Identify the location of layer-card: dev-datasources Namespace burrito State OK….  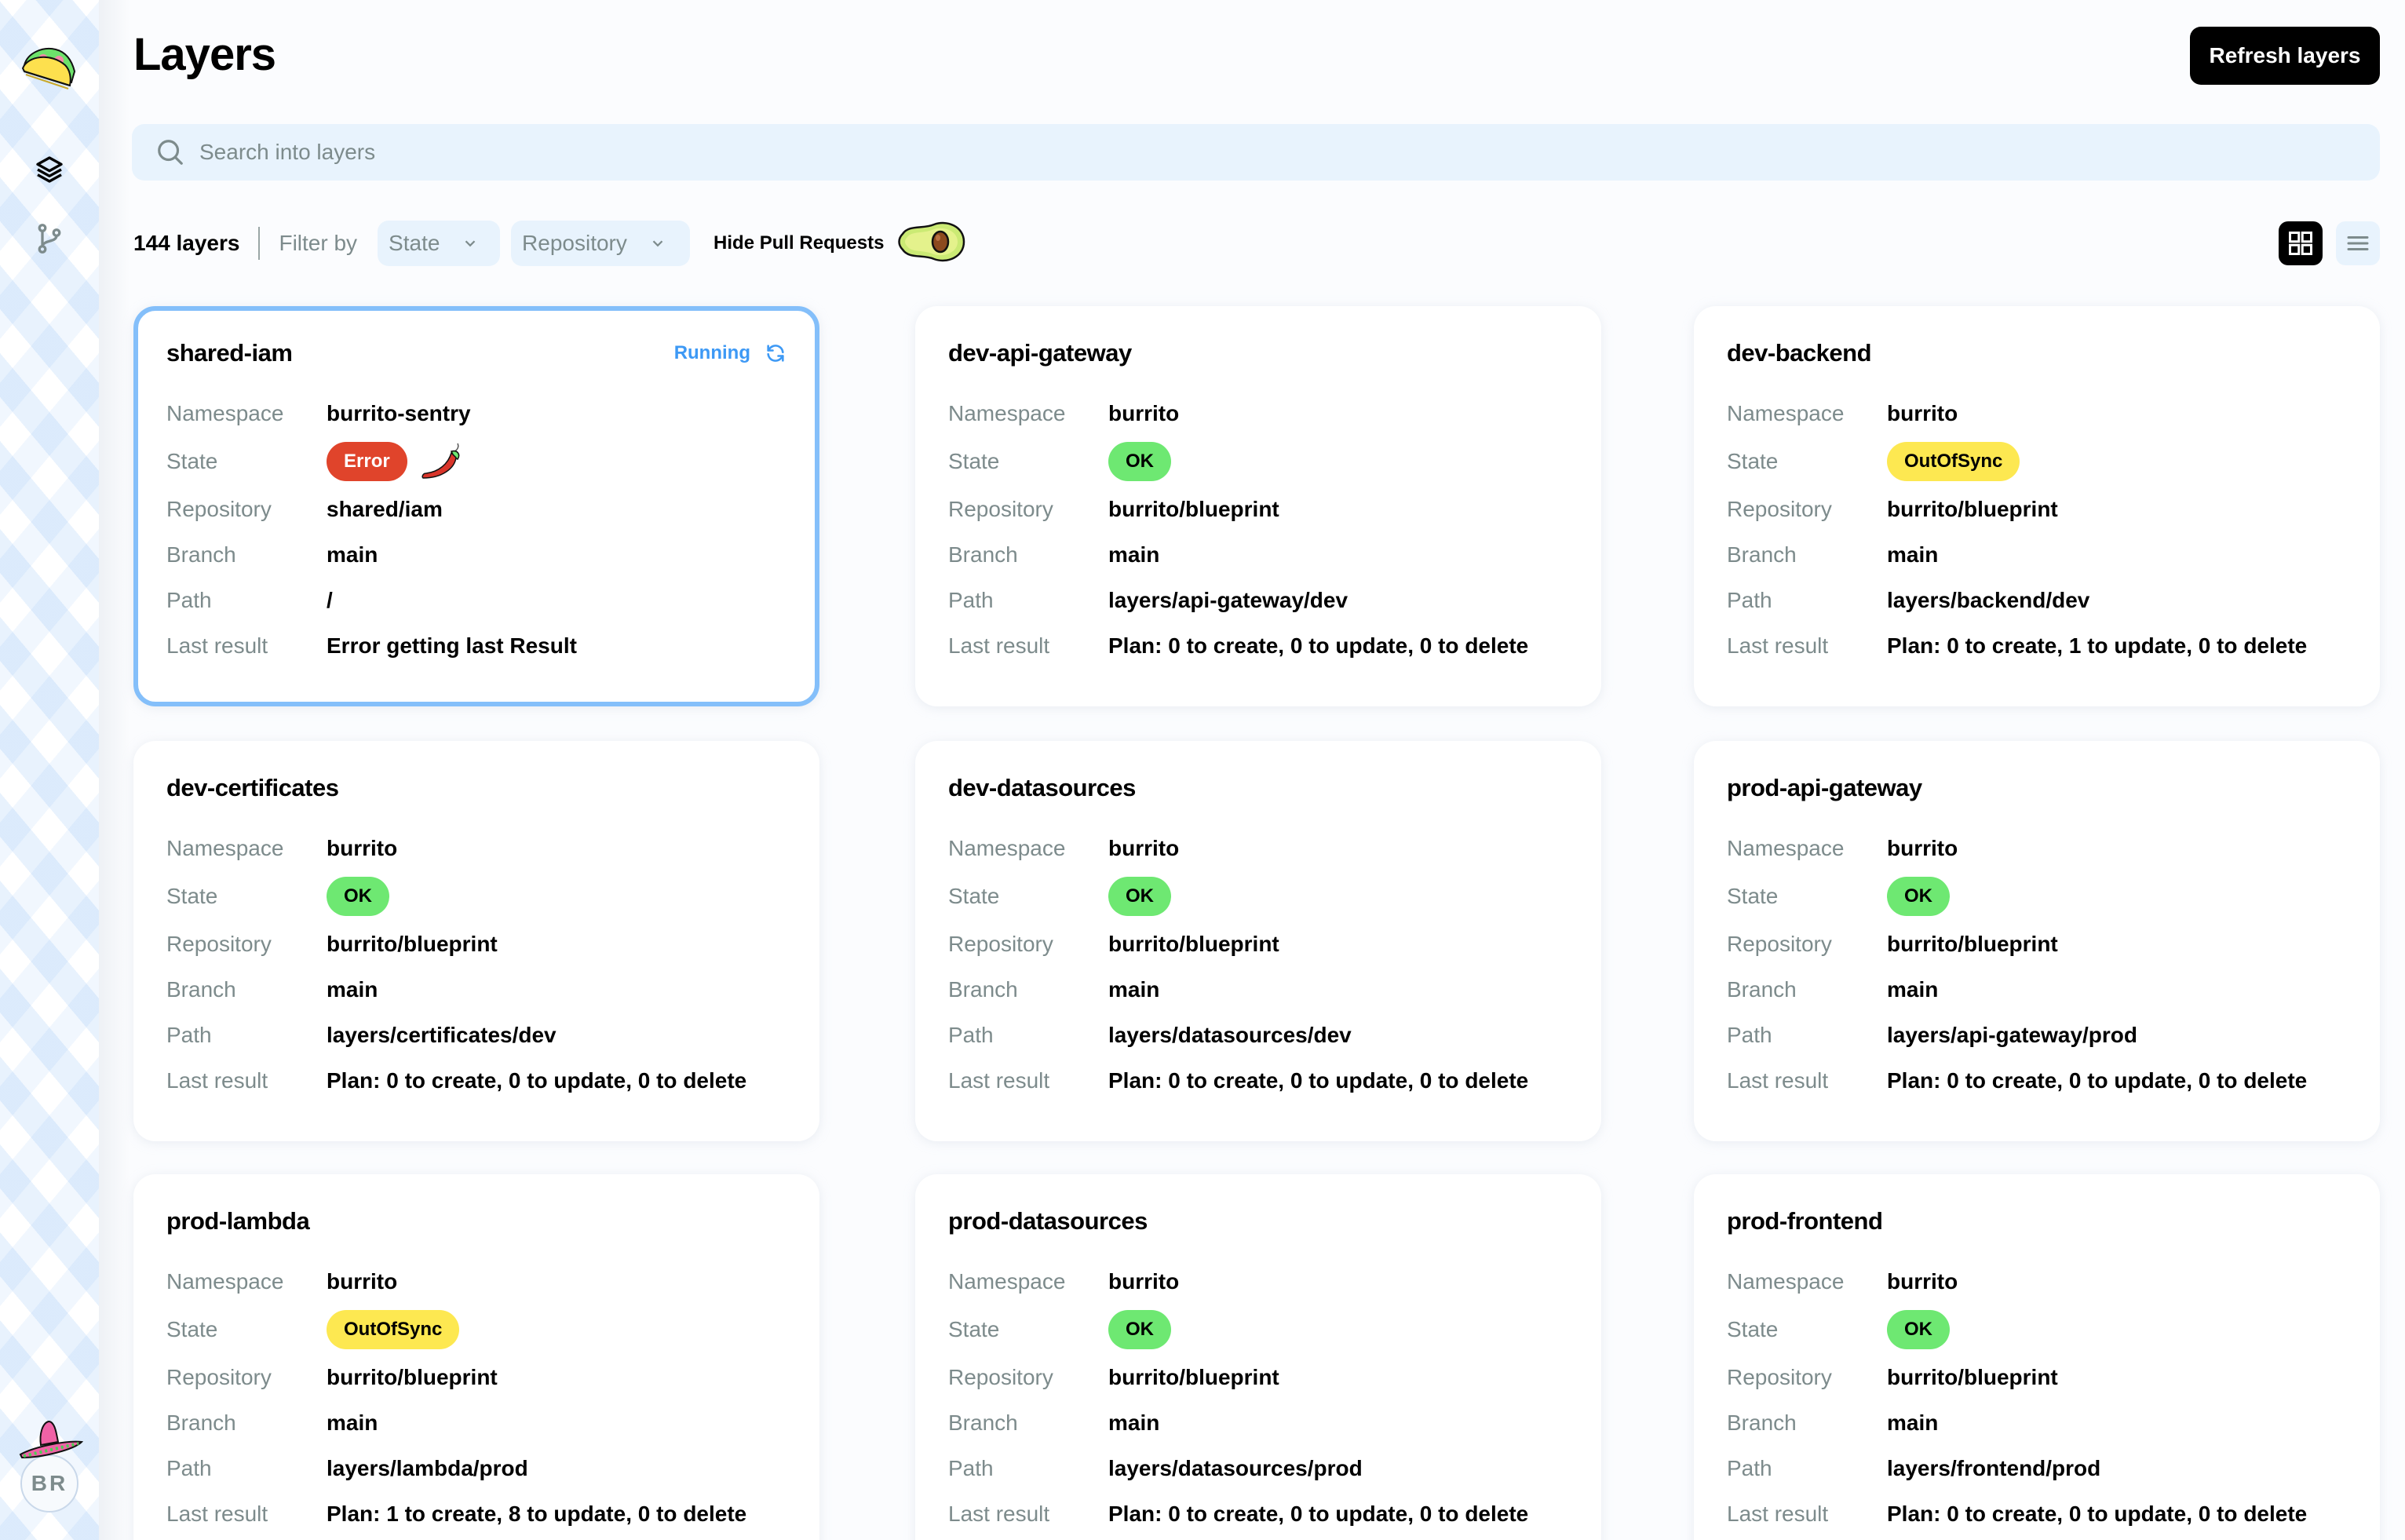
(1258, 941).